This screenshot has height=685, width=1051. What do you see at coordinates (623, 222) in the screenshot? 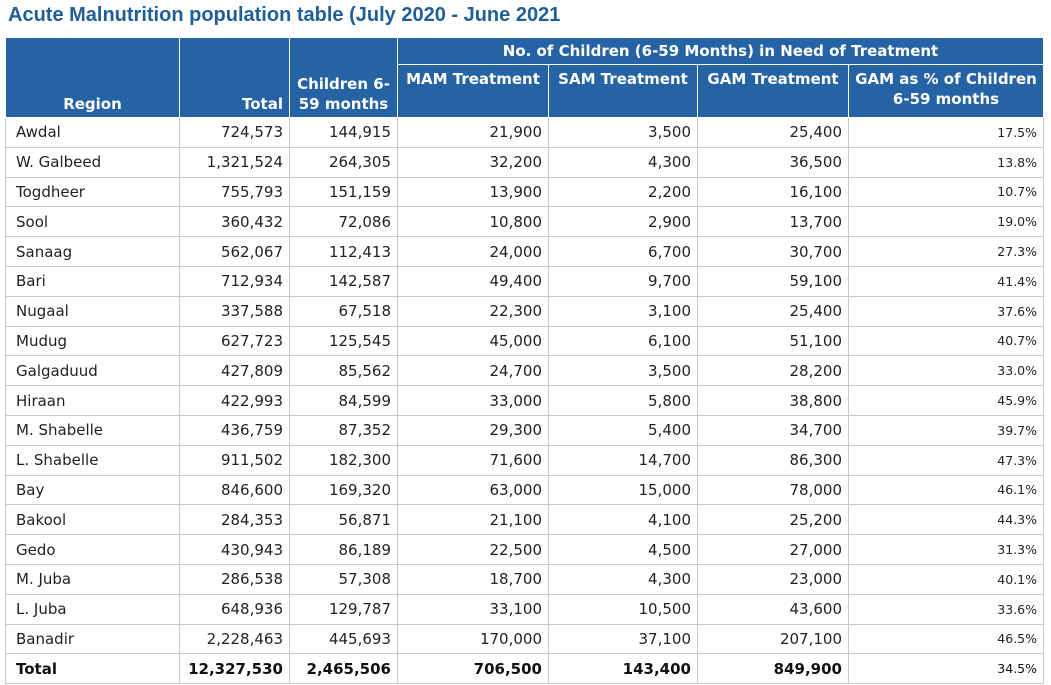
I see `cell-sam: 2,900` at bounding box center [623, 222].